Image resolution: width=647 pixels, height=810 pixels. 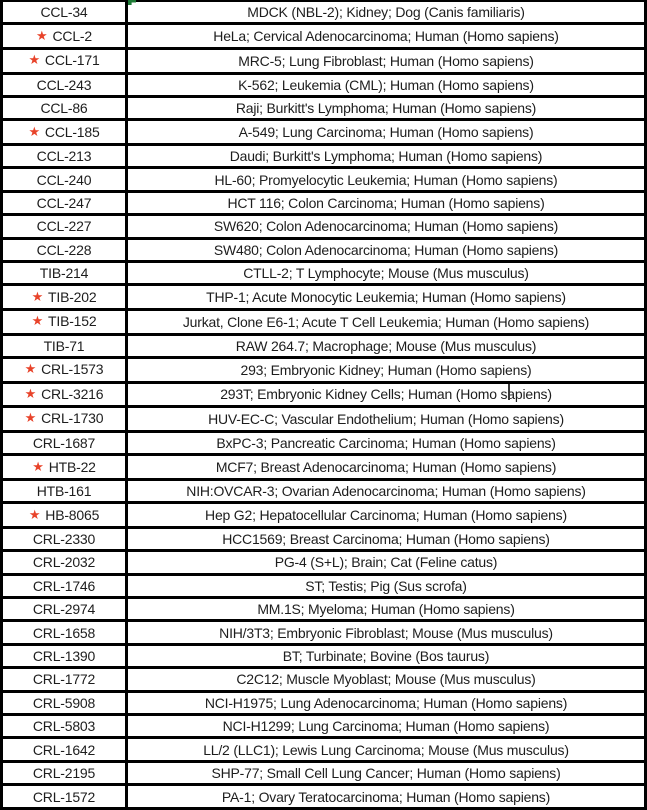 I want to click on catalog-cell: TIB-214, so click(x=64, y=273).